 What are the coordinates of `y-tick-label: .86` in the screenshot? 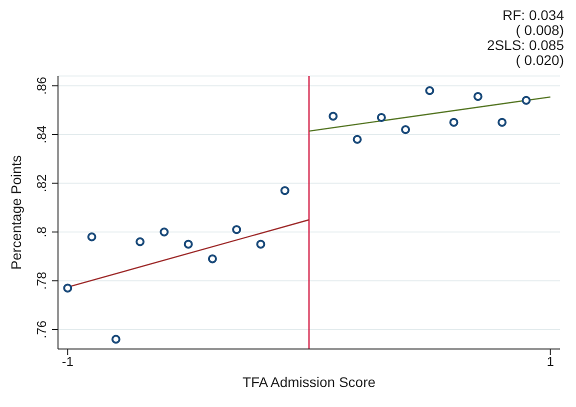 It's located at (41, 85).